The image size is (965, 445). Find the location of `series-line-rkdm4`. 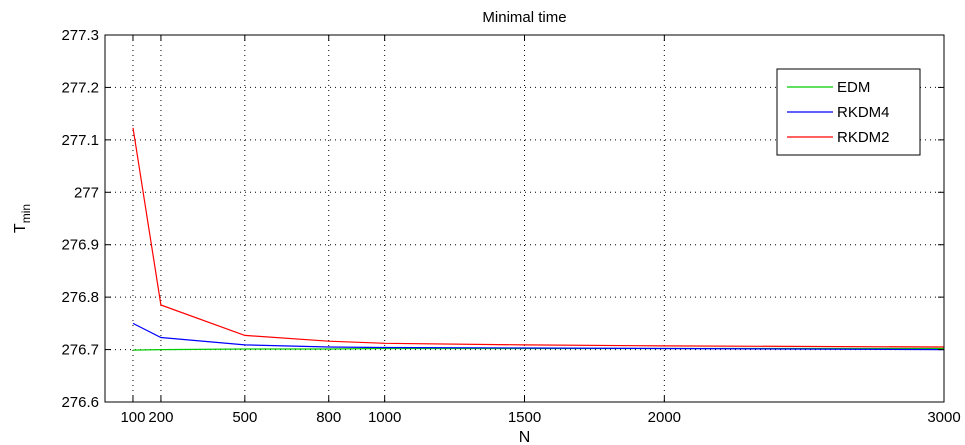

series-line-rkdm4 is located at coordinates (538, 336).